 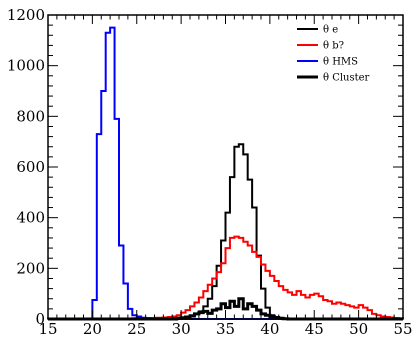 What do you see at coordinates (358, 329) in the screenshot?
I see `x-tick-label: 50` at bounding box center [358, 329].